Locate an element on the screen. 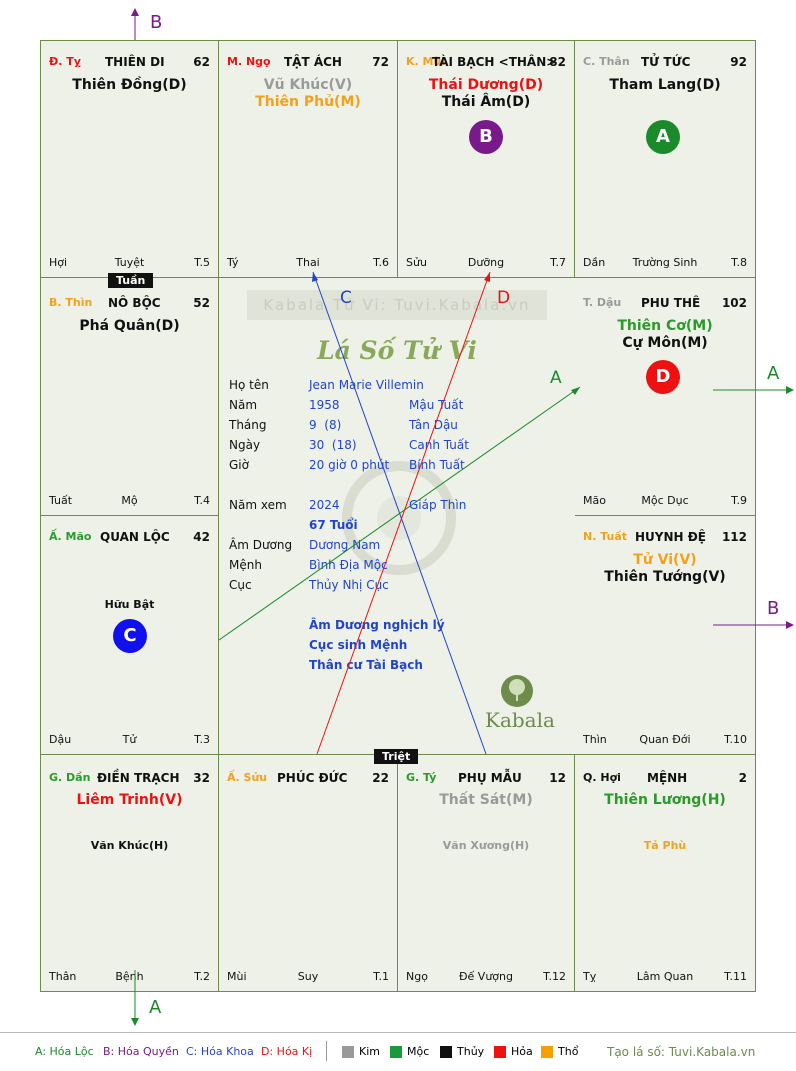 Image resolution: width=796 pixels, height=1071 pixels. info-value: Jean Marie Villemin is located at coordinates (366, 385).